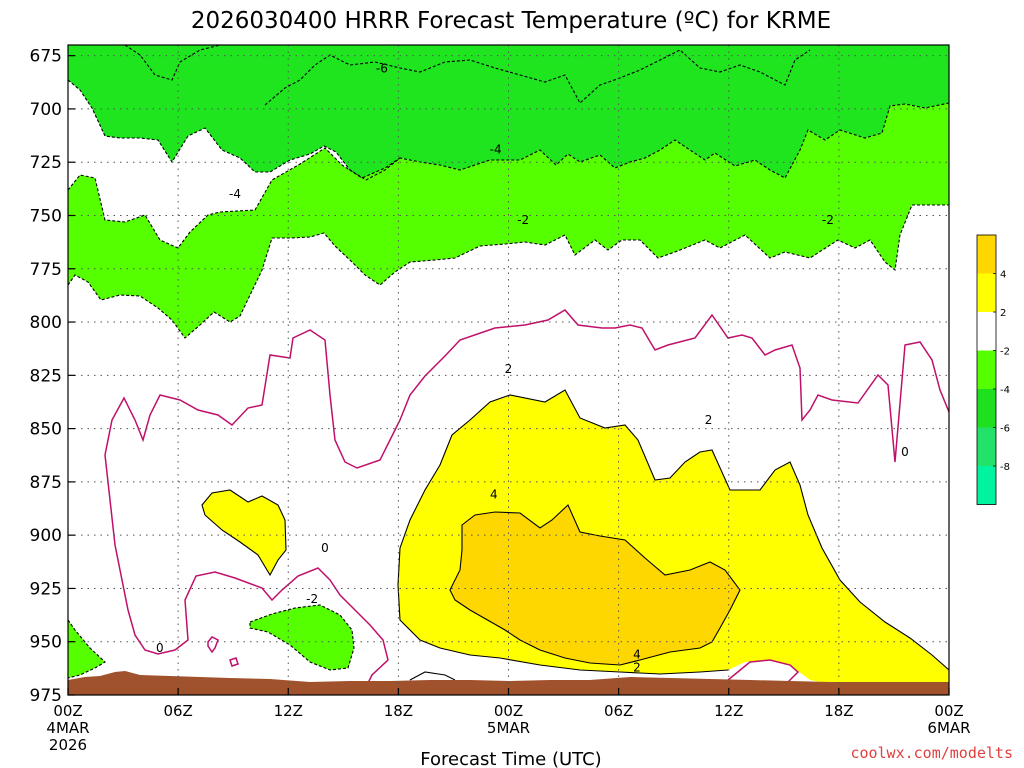  I want to click on colorbar: 4 2 -2 -4 -6 -8, so click(993, 369).